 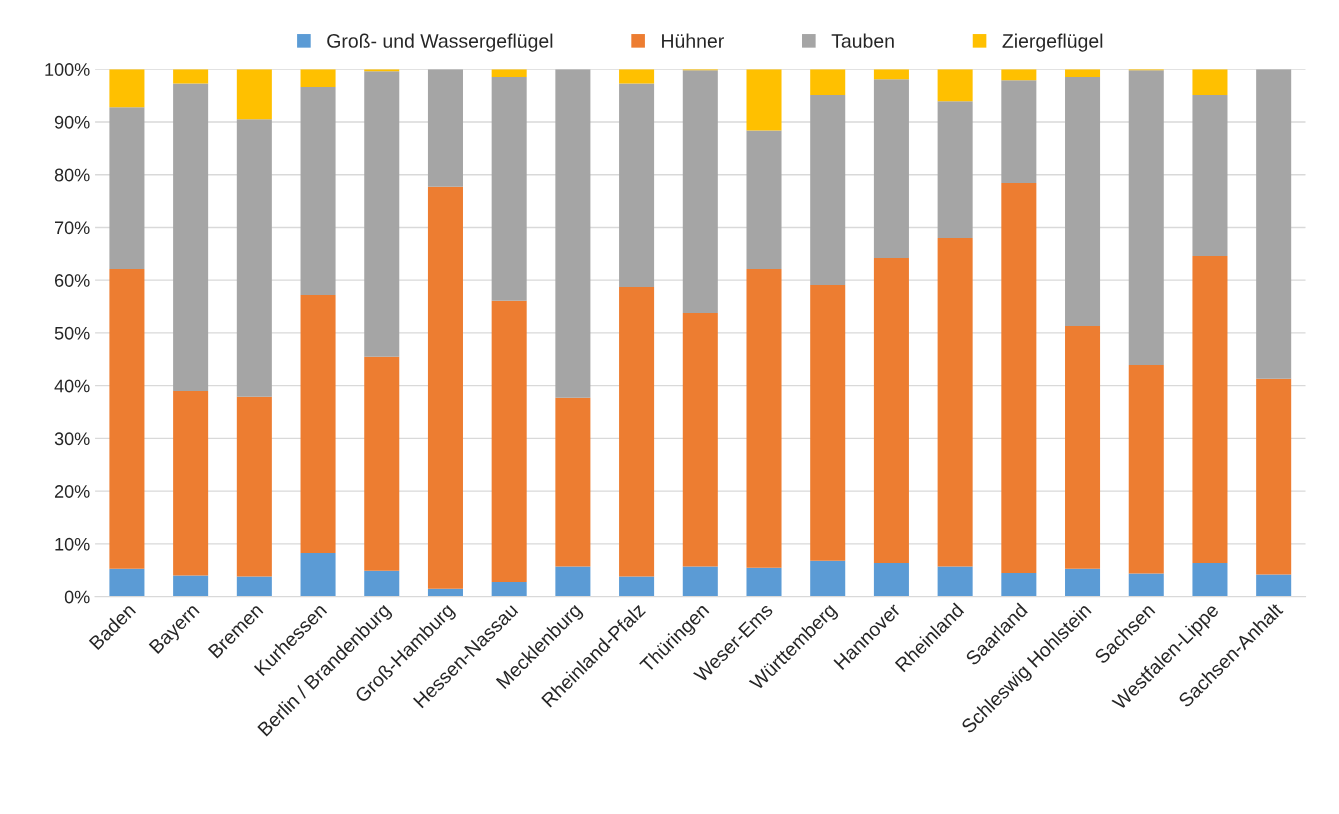 What do you see at coordinates (67, 69) in the screenshot?
I see `y-tick-label: 100%` at bounding box center [67, 69].